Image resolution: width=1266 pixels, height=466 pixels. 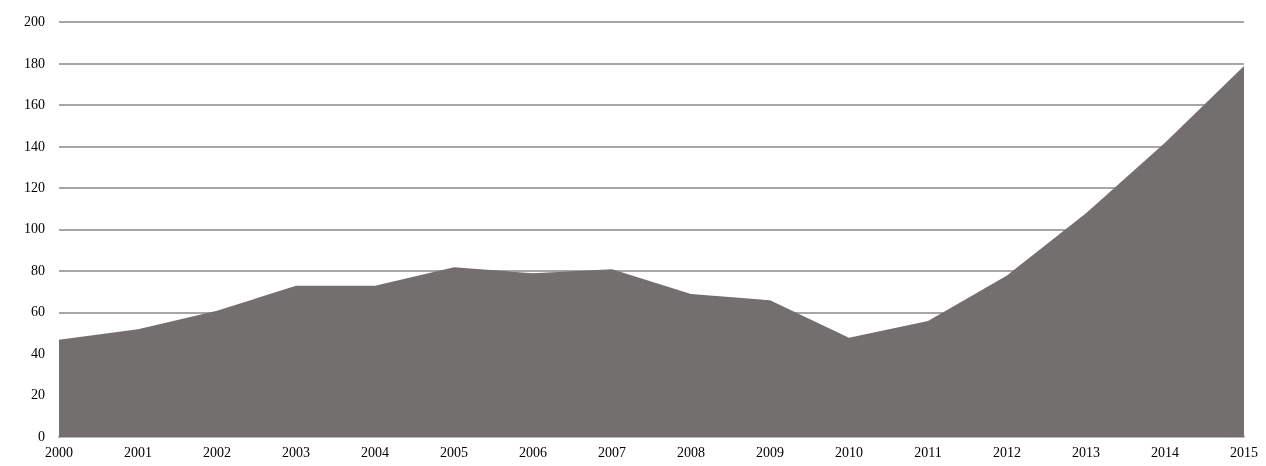 I want to click on x-tick-label: 2013, so click(x=1086, y=453).